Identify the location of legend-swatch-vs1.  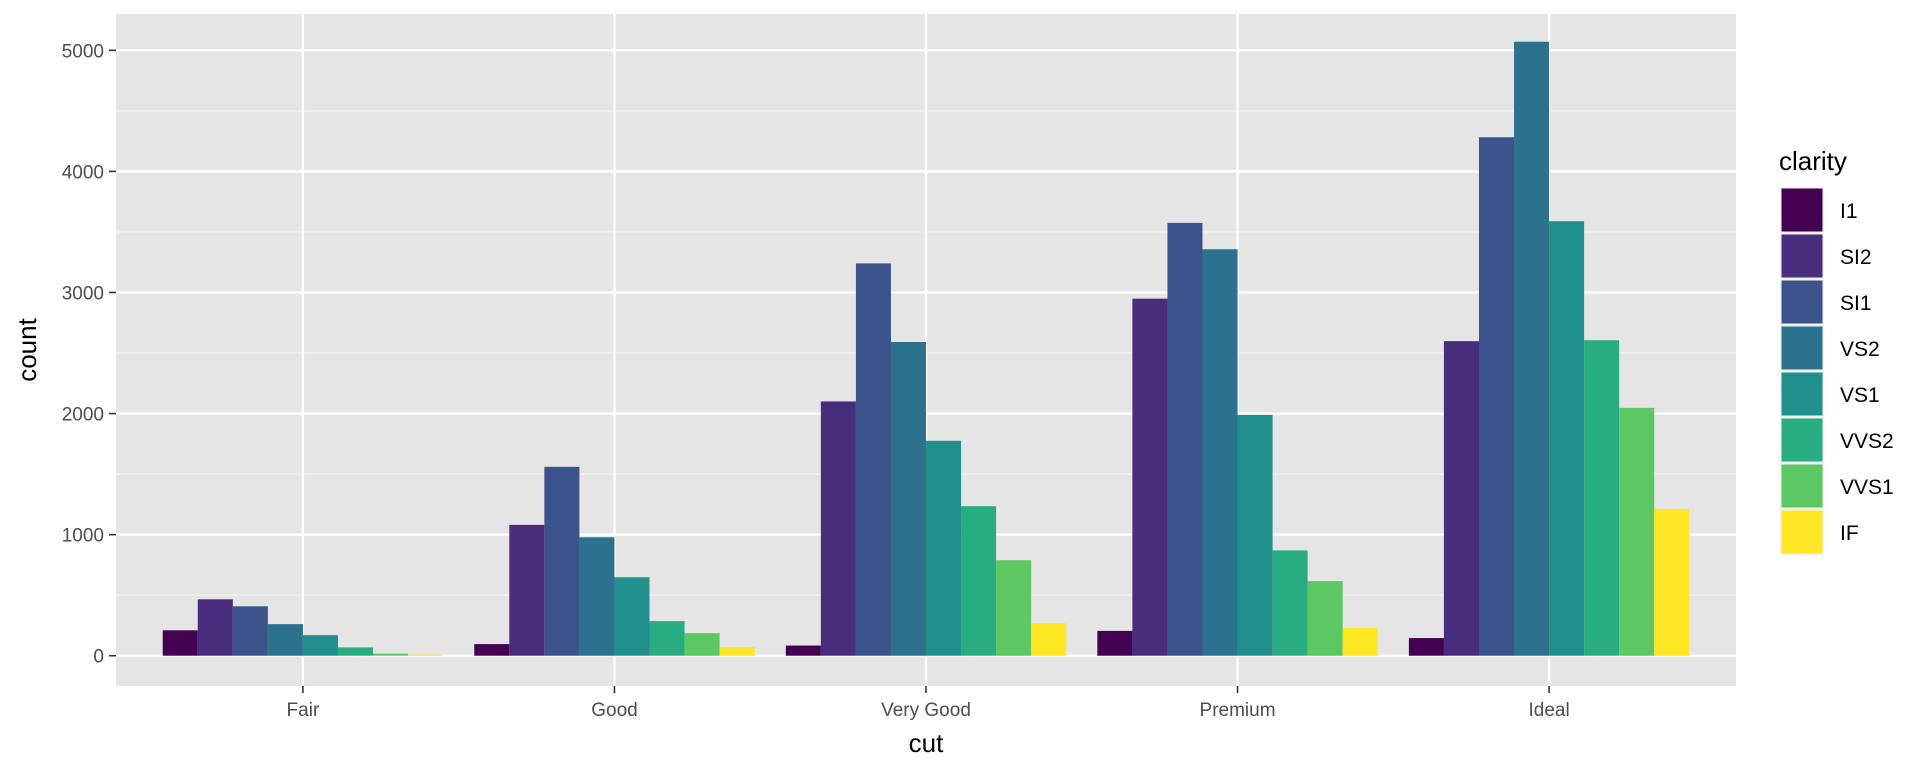
(1802, 394).